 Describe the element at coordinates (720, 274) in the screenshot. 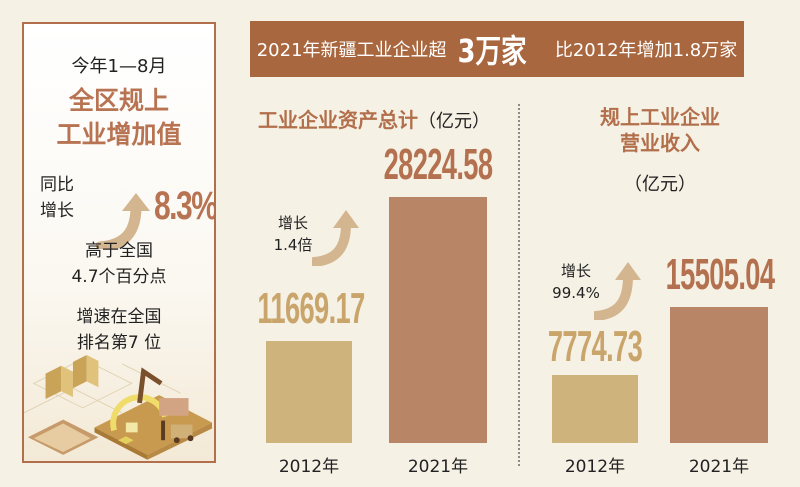

I see `revenue-2021-value-label: 15505.04` at that location.